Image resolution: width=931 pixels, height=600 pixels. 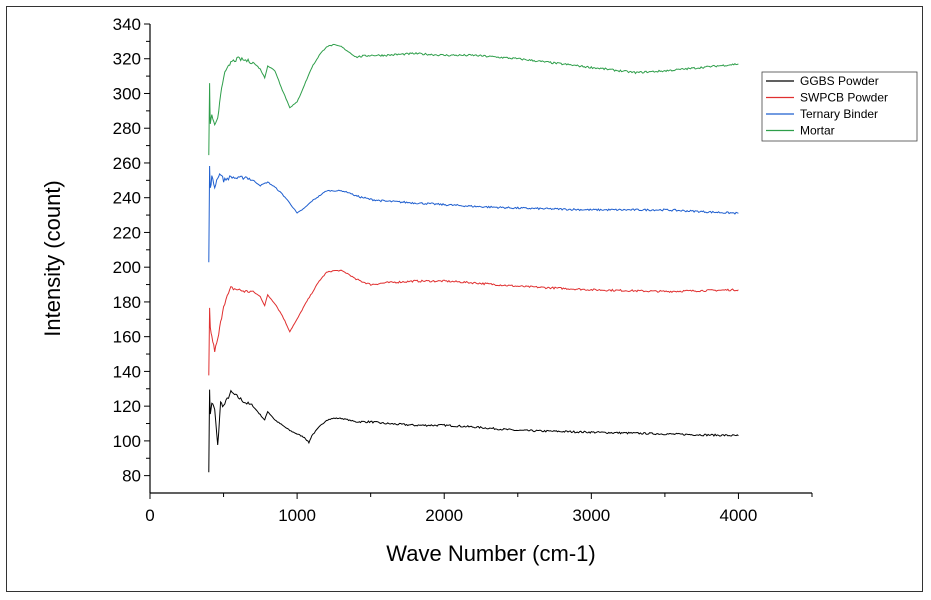 I want to click on y-tick-label-13: 340, so click(x=127, y=24).